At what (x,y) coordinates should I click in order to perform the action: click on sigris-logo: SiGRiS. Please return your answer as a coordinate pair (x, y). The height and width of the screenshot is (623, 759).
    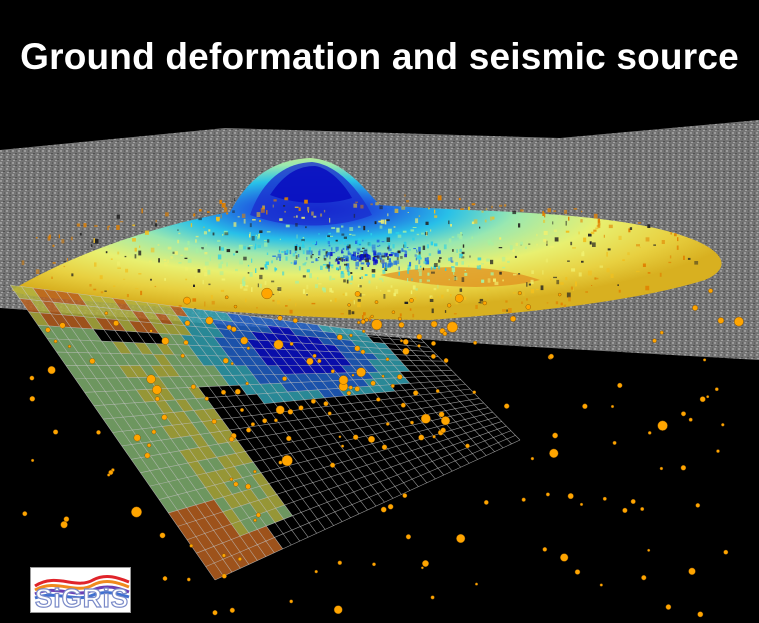
    Looking at the image, I should click on (80, 590).